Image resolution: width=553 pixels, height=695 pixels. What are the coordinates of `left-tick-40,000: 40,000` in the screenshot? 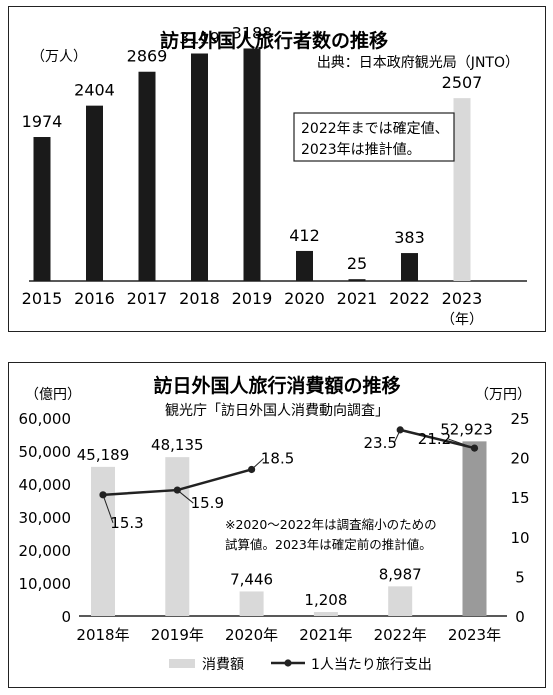 It's located at (45, 485).